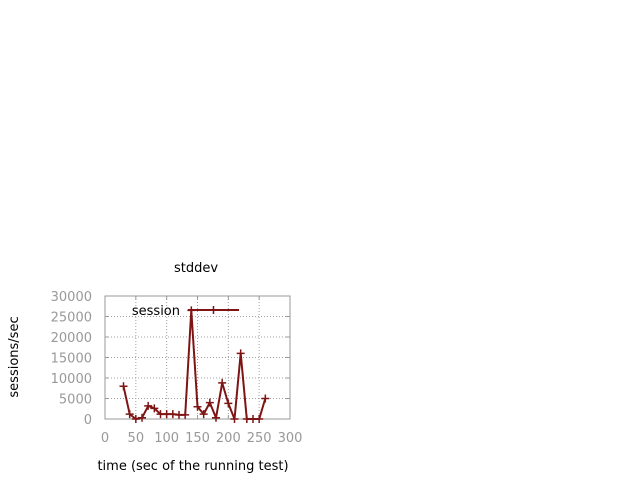 This screenshot has width=640, height=480. Describe the element at coordinates (290, 438) in the screenshot. I see `x-tick-label: 300` at that location.